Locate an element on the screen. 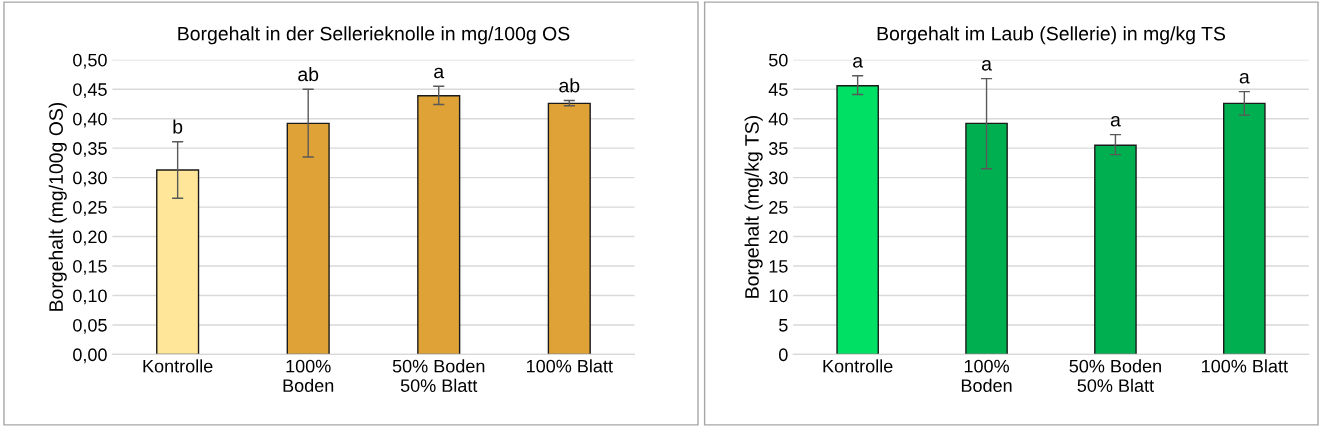  y-tick-label: 0,40 is located at coordinates (90, 120).